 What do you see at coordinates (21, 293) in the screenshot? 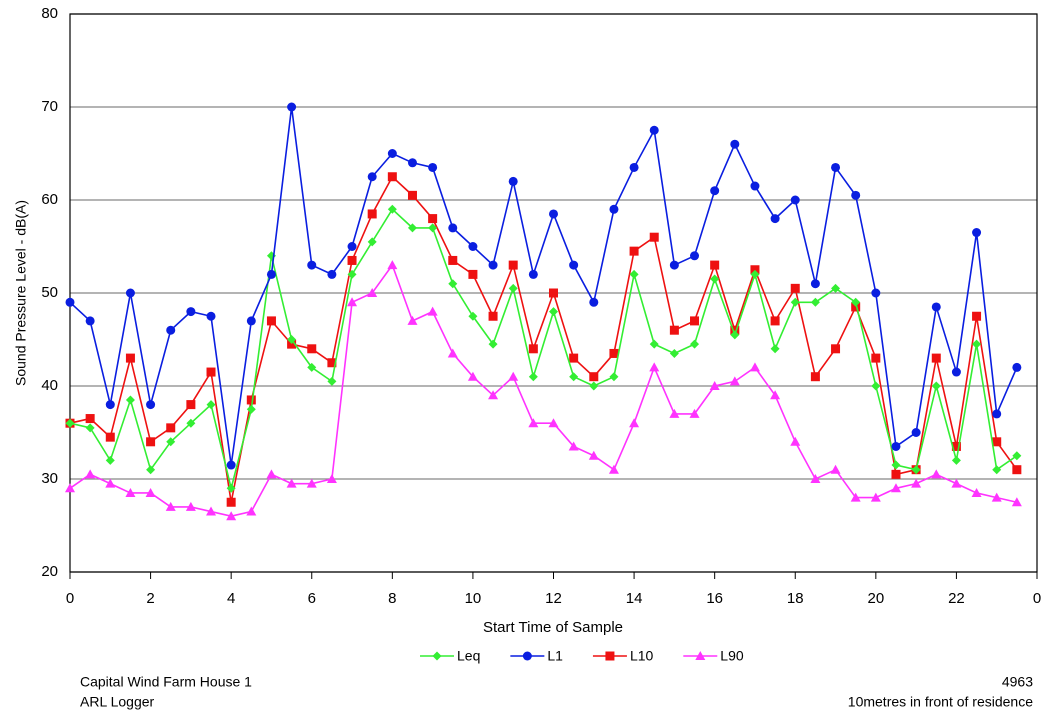
I see `y-axis-label: Sound Pressure Level - dB(A)` at bounding box center [21, 293].